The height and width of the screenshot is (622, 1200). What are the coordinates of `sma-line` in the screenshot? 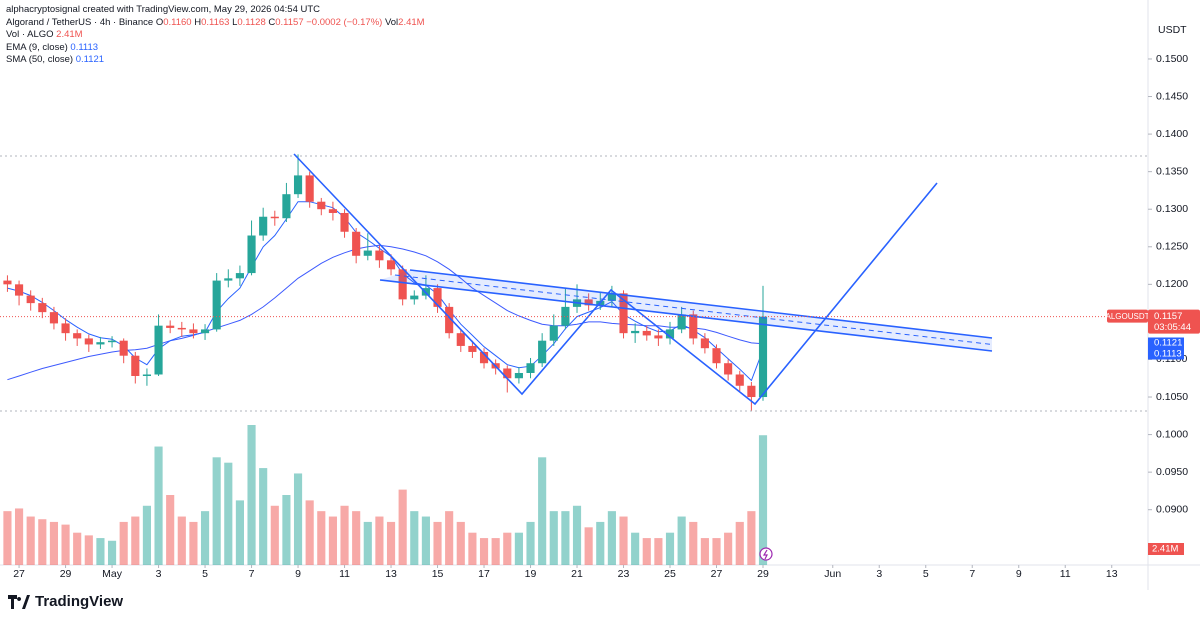 It's located at (385, 312).